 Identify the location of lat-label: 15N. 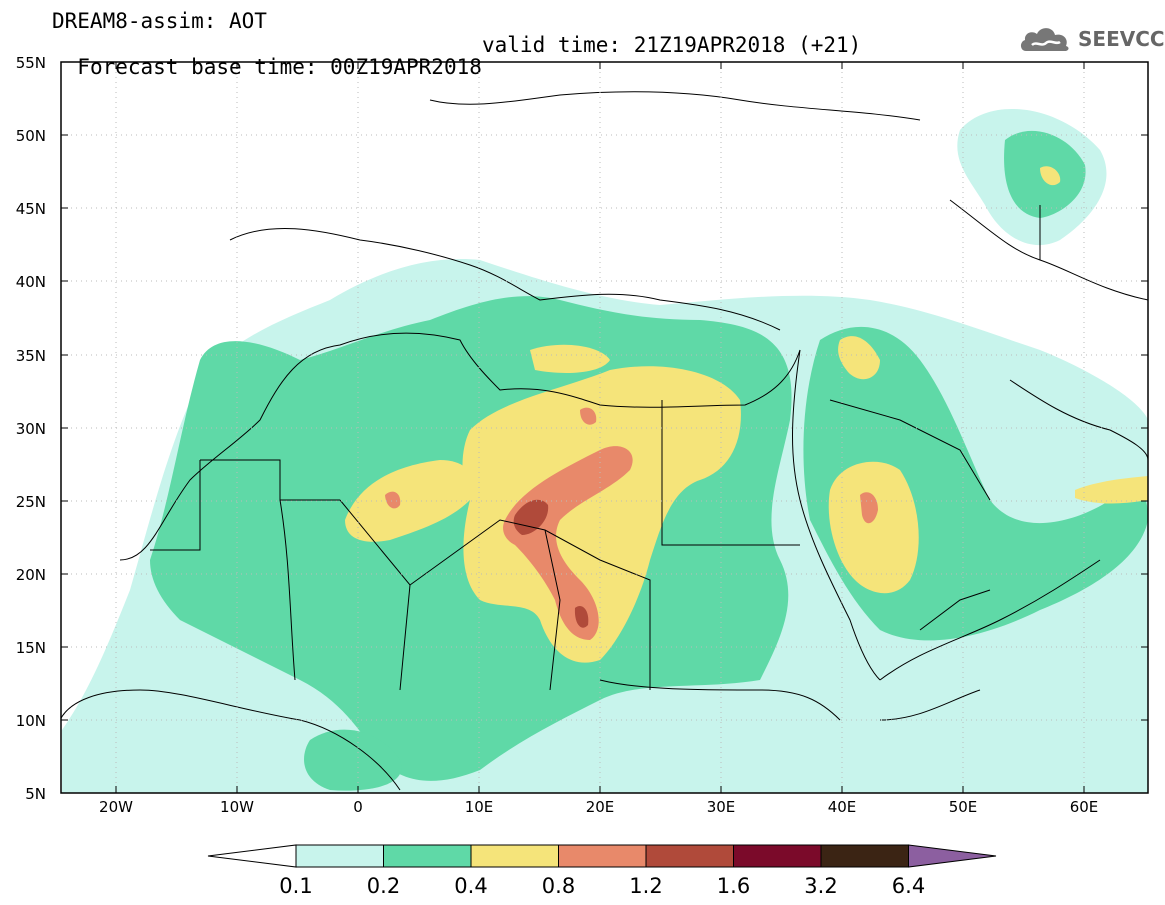
(31, 648).